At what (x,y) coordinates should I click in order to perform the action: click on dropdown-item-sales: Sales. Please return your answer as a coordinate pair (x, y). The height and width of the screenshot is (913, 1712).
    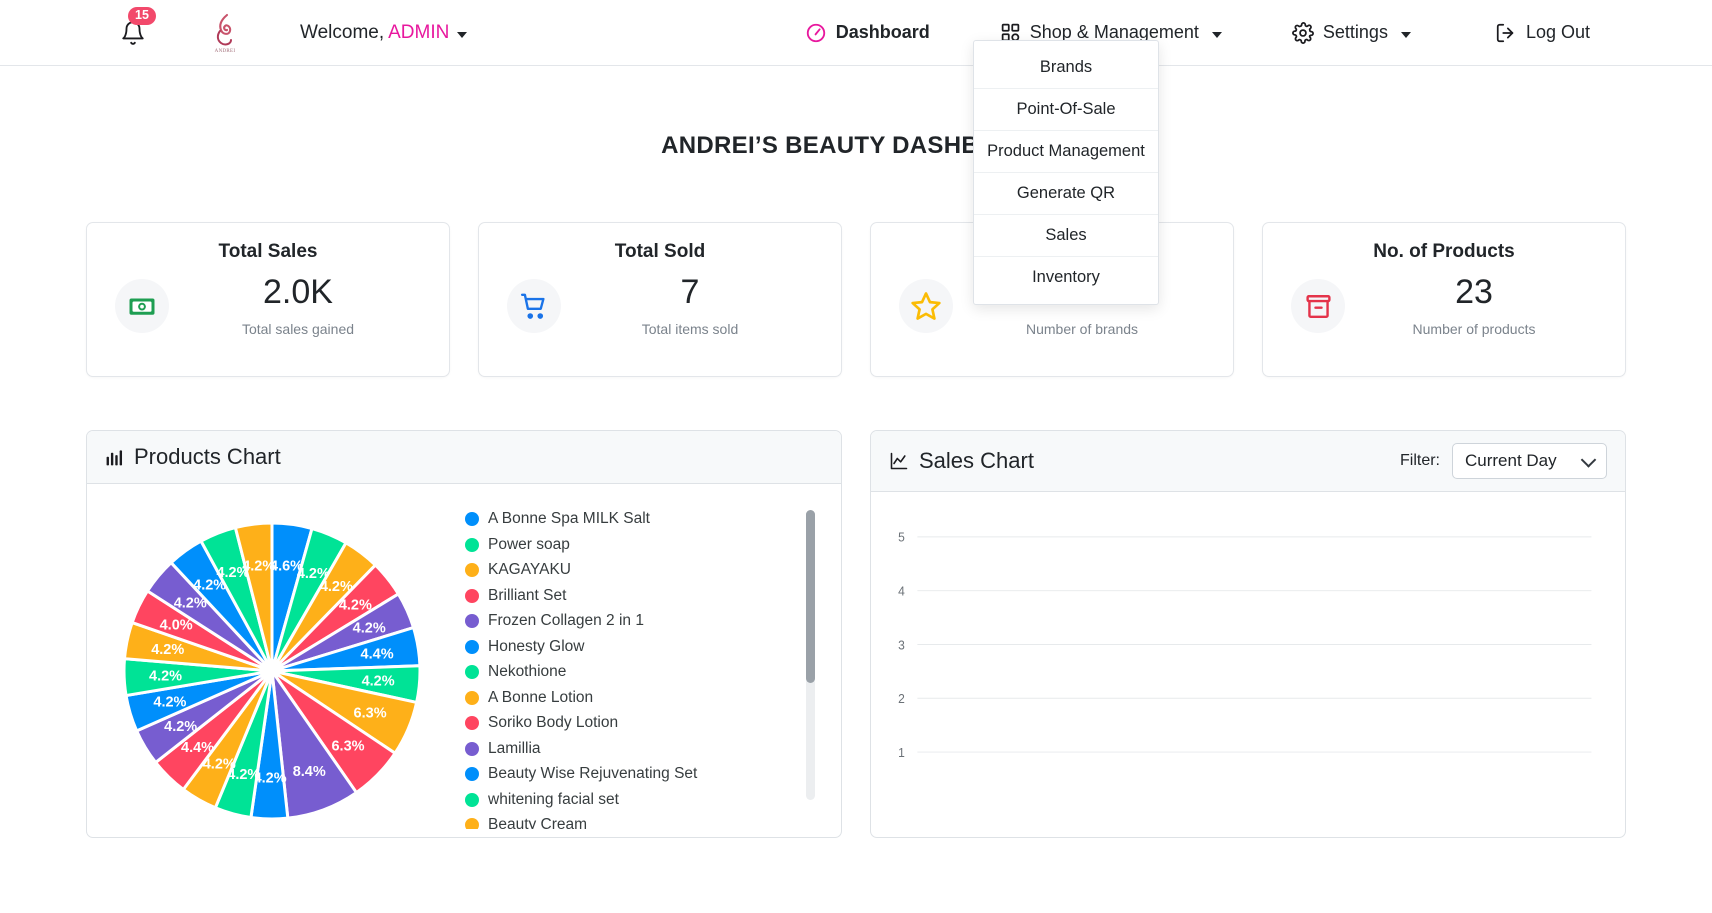
    Looking at the image, I should click on (1066, 235).